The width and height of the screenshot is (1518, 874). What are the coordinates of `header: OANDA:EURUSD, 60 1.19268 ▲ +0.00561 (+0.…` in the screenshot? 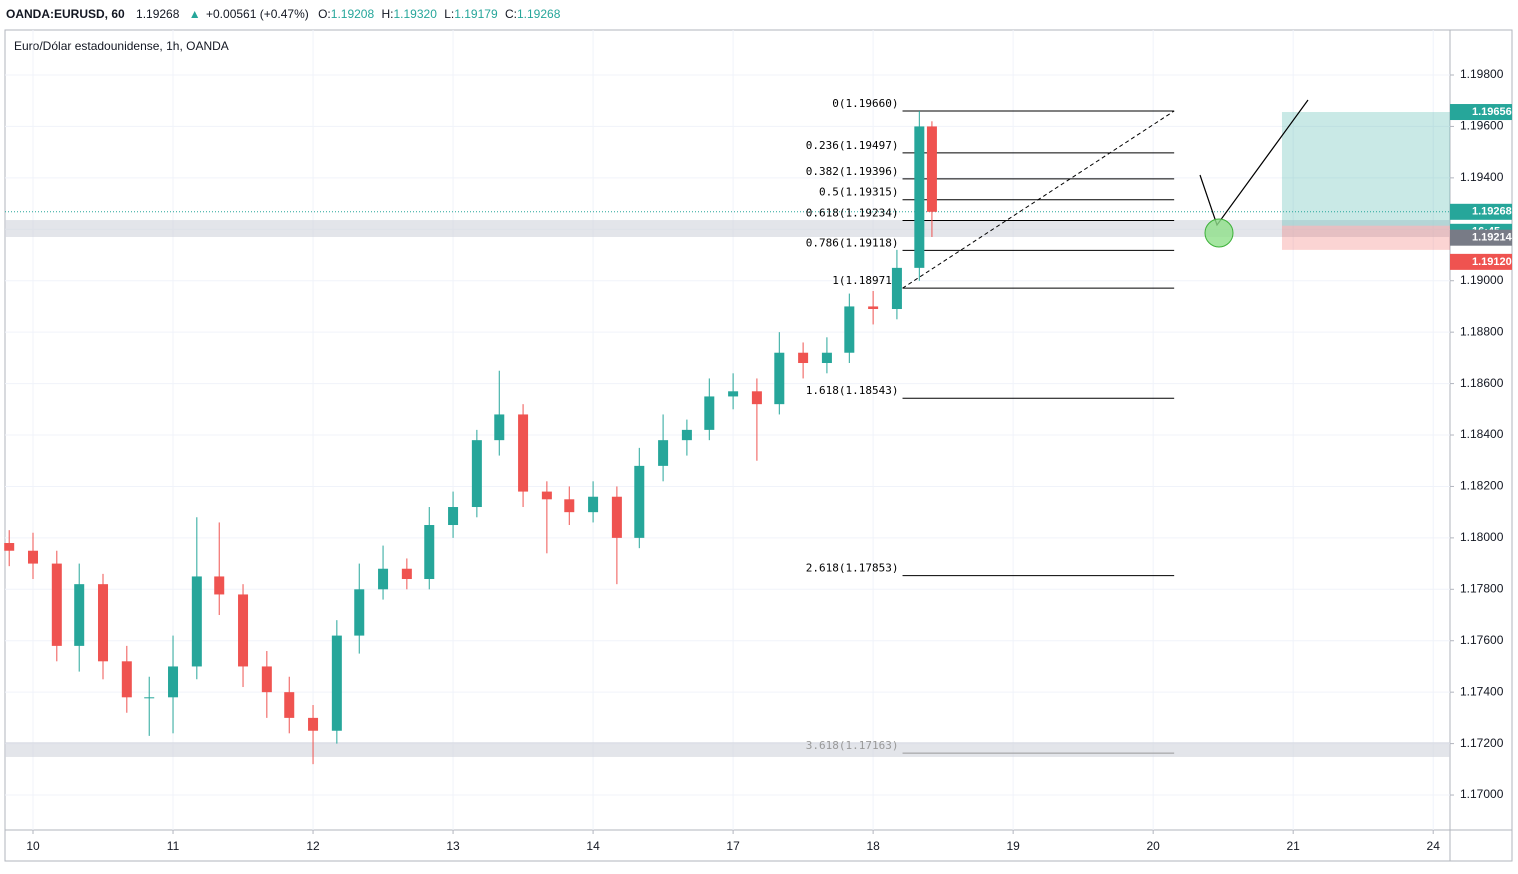 It's located at (283, 14).